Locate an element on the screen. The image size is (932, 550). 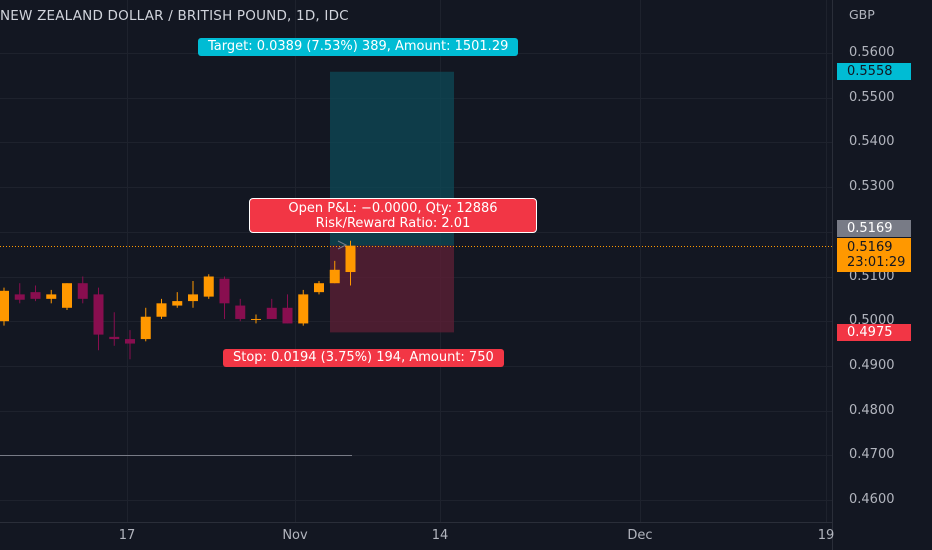
price-tick-label: 0.4700 is located at coordinates (872, 455).